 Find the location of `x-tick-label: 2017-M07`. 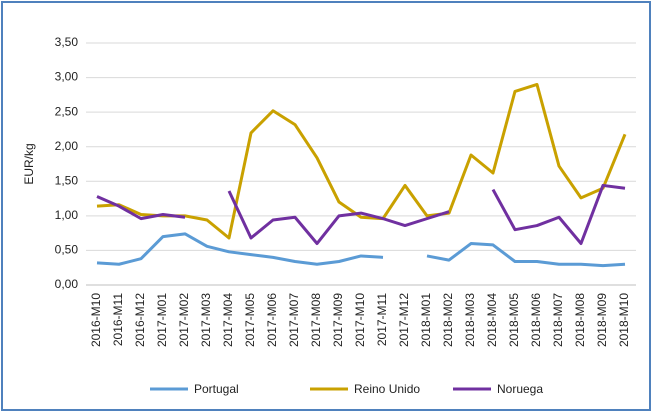

x-tick-label: 2017-M07 is located at coordinates (294, 320).